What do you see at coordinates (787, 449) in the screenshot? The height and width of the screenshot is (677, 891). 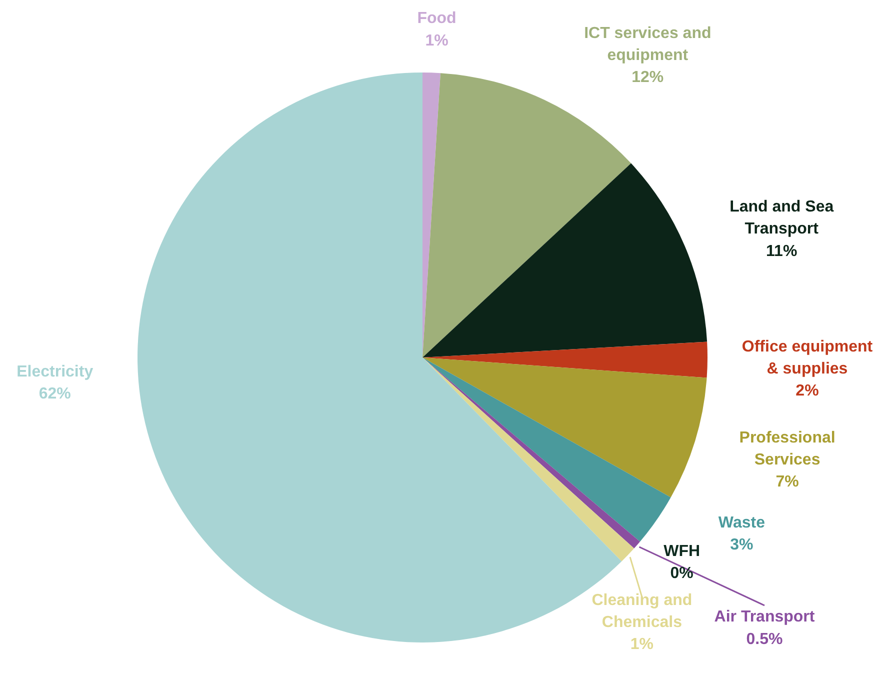 I see `slice-label: Professional Services` at bounding box center [787, 449].